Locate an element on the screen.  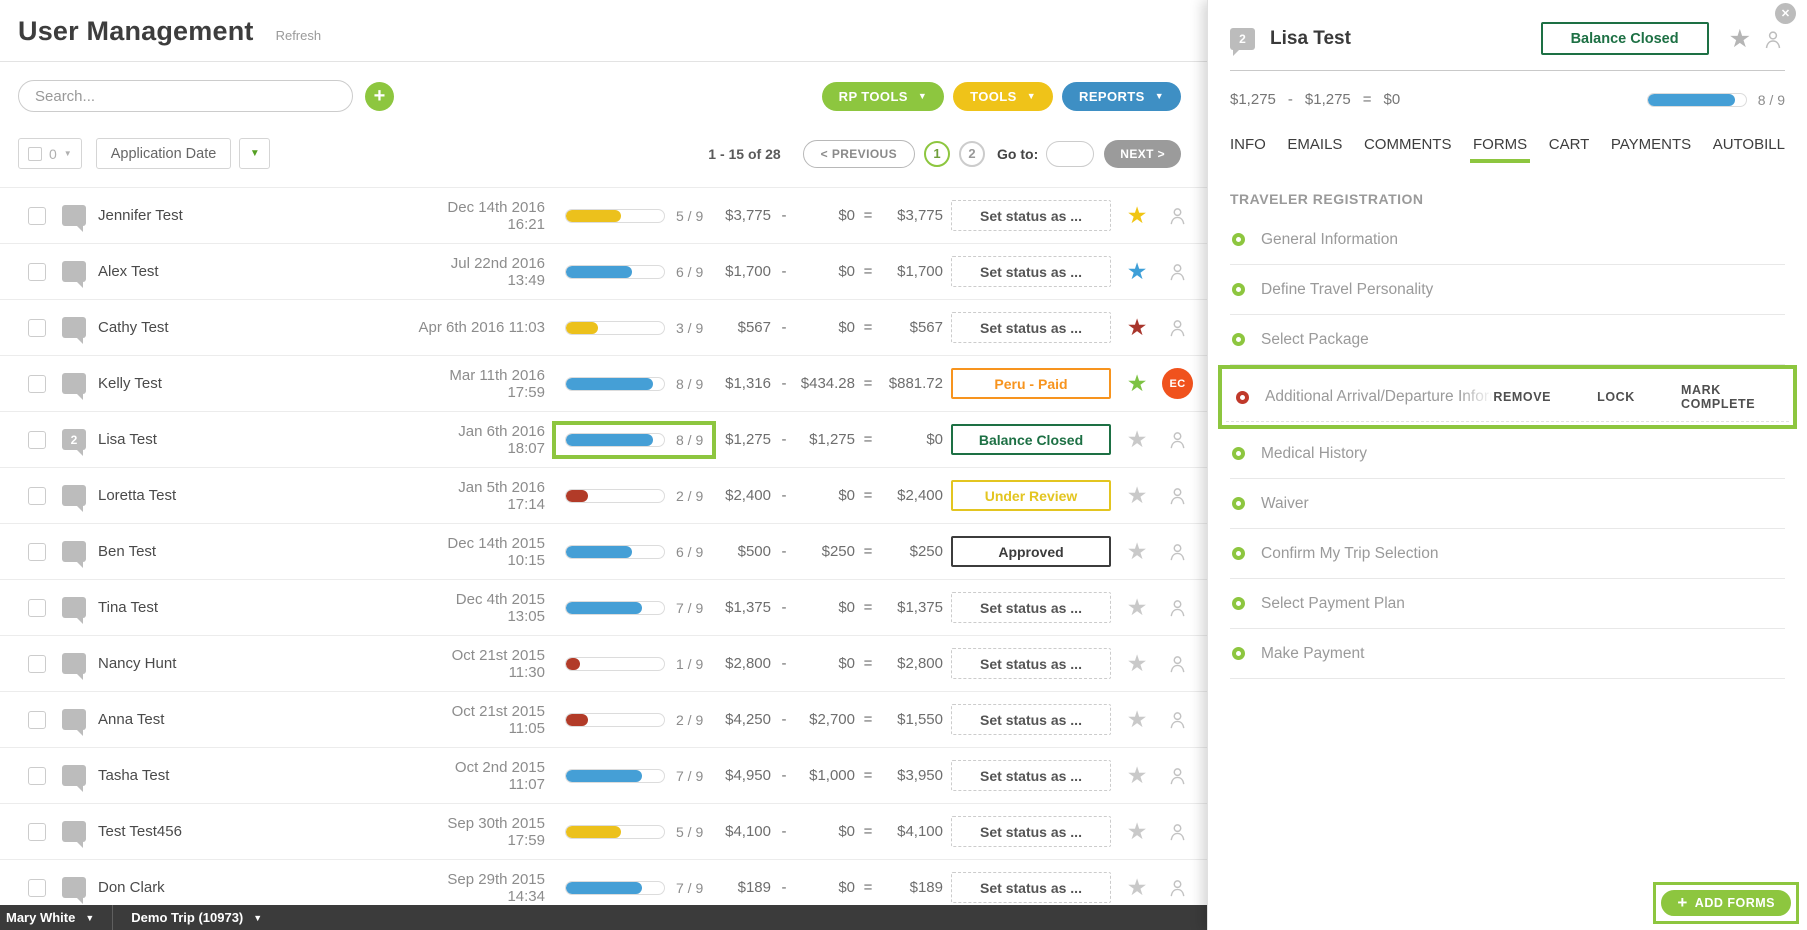
user-name: Cathy Test is located at coordinates (133, 327).